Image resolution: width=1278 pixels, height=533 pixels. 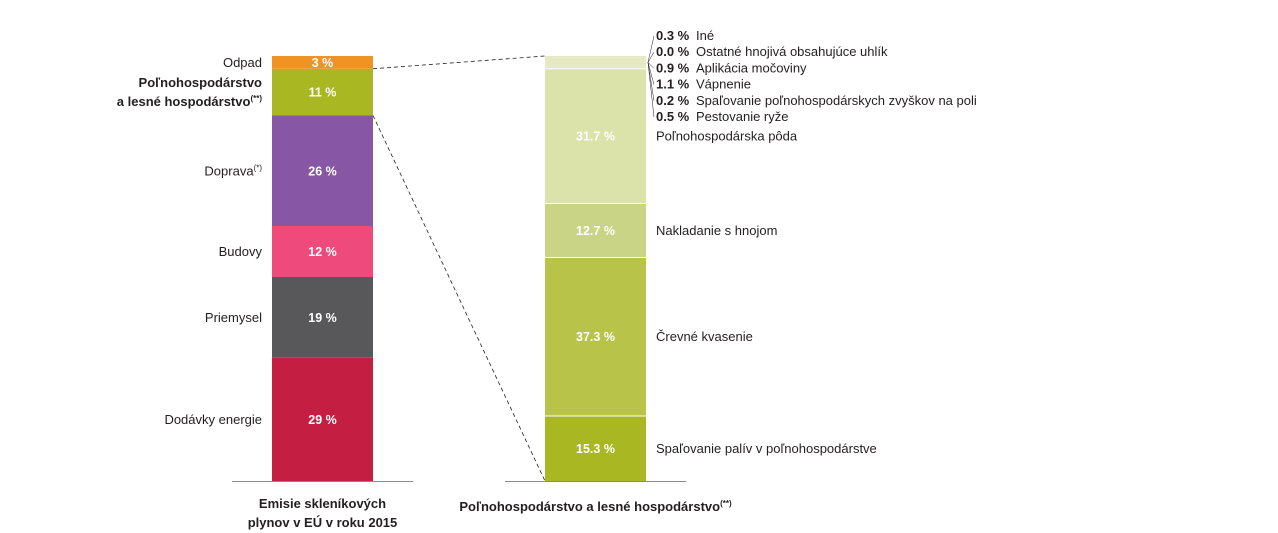 What do you see at coordinates (595, 57) in the screenshot?
I see `bar-segment-ine` at bounding box center [595, 57].